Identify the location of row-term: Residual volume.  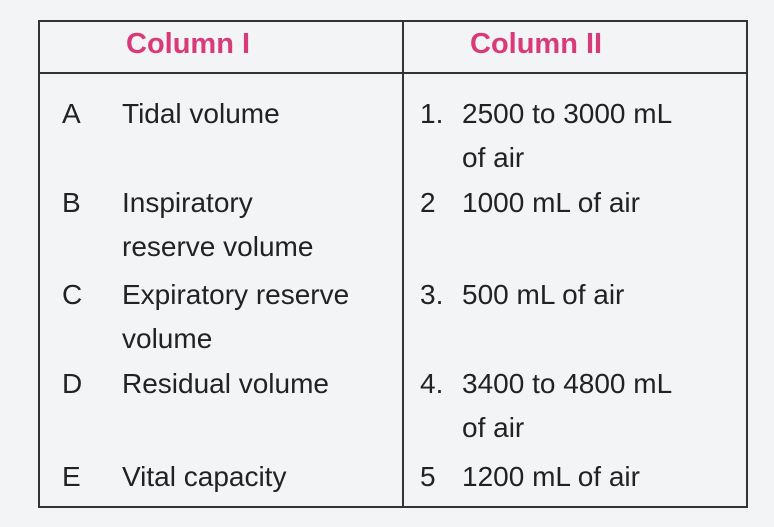
(225, 383).